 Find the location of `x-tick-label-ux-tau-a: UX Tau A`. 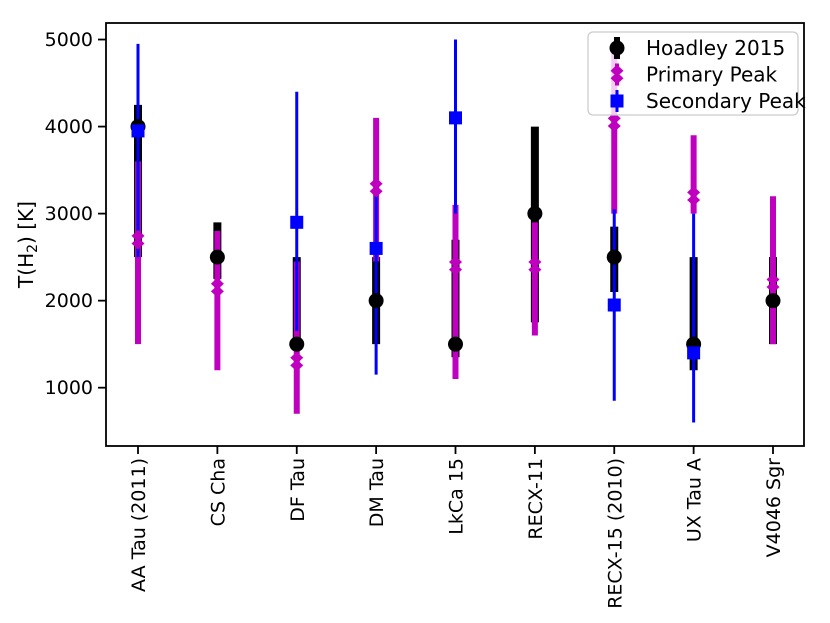

x-tick-label-ux-tau-a: UX Tau A is located at coordinates (695, 500).